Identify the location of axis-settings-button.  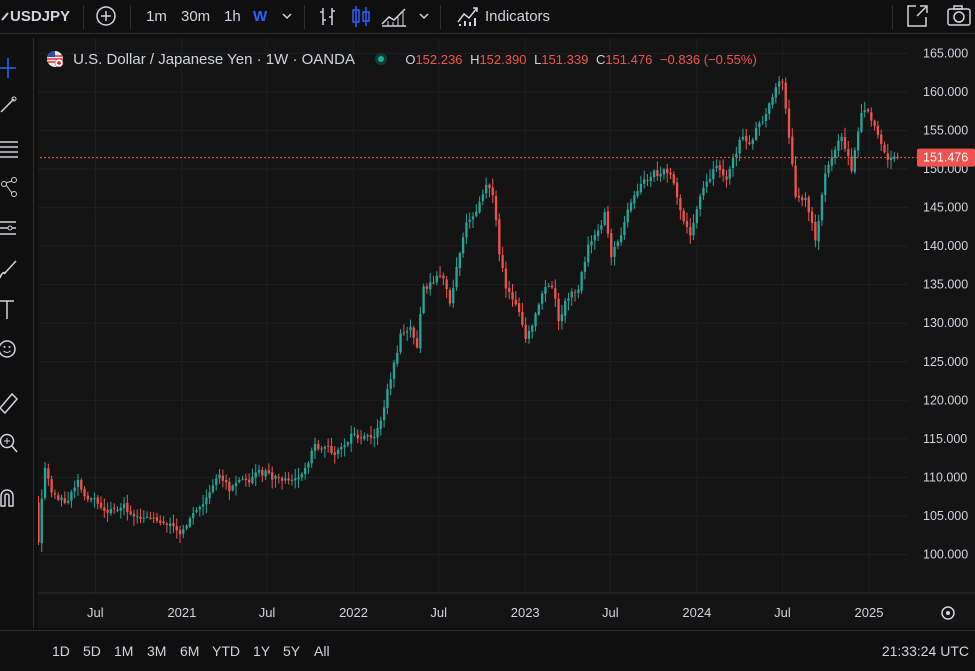
(948, 613).